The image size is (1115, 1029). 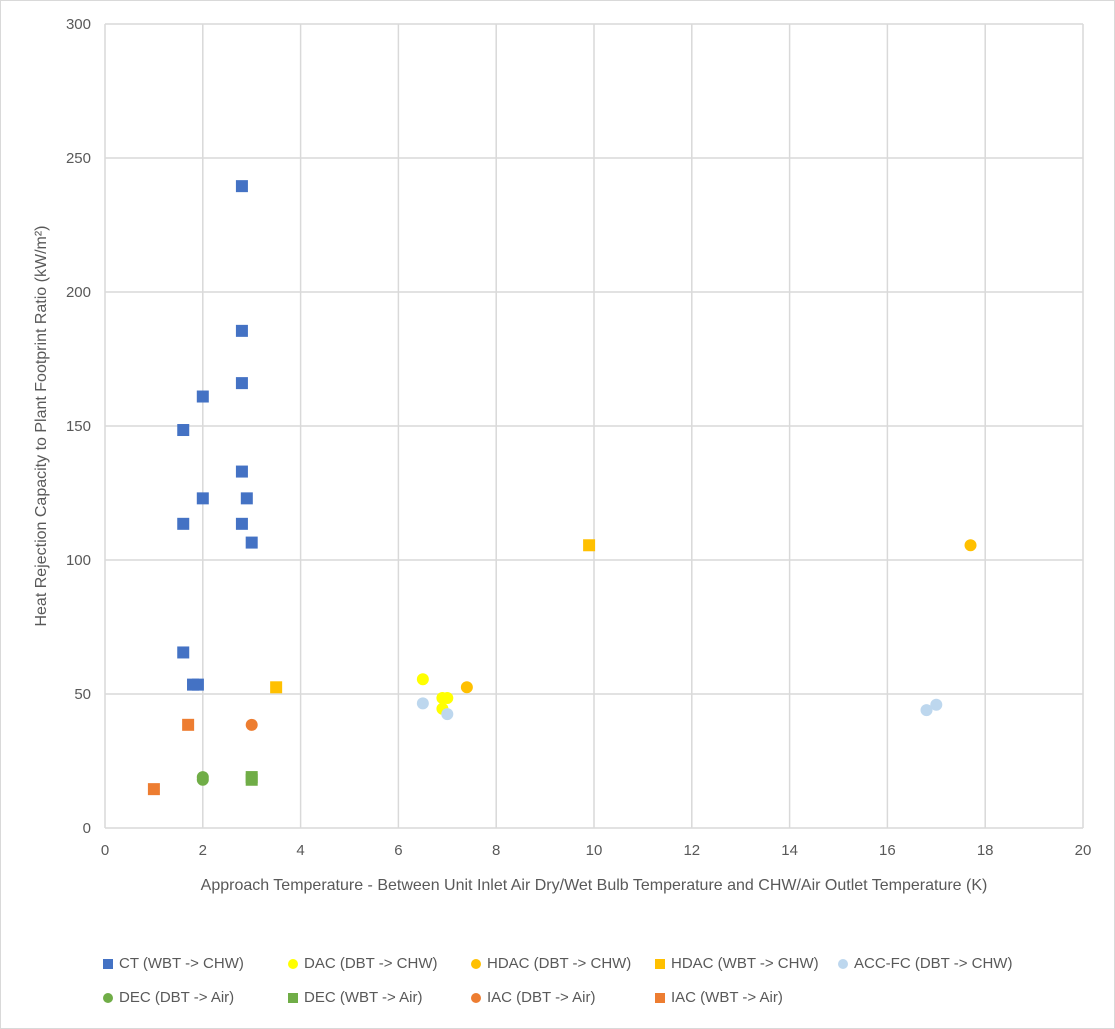 I want to click on x-tick-label: 0, so click(x=105, y=850).